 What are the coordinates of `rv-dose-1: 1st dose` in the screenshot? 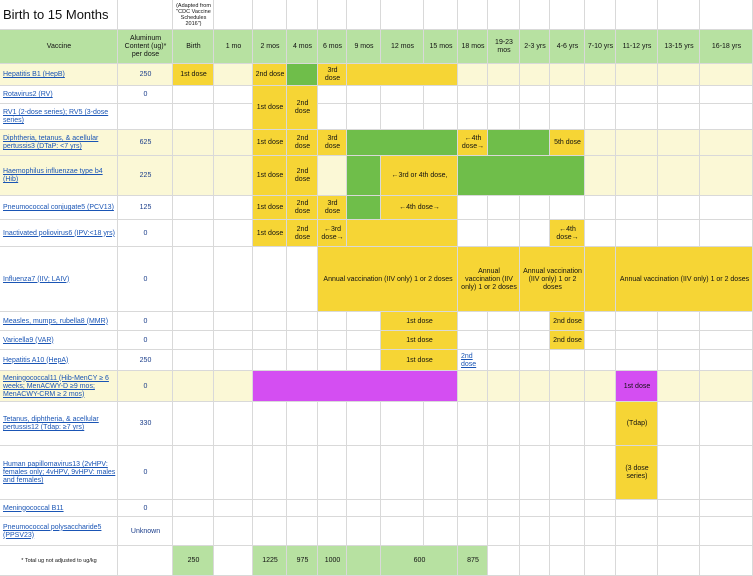 It's located at (270, 107).